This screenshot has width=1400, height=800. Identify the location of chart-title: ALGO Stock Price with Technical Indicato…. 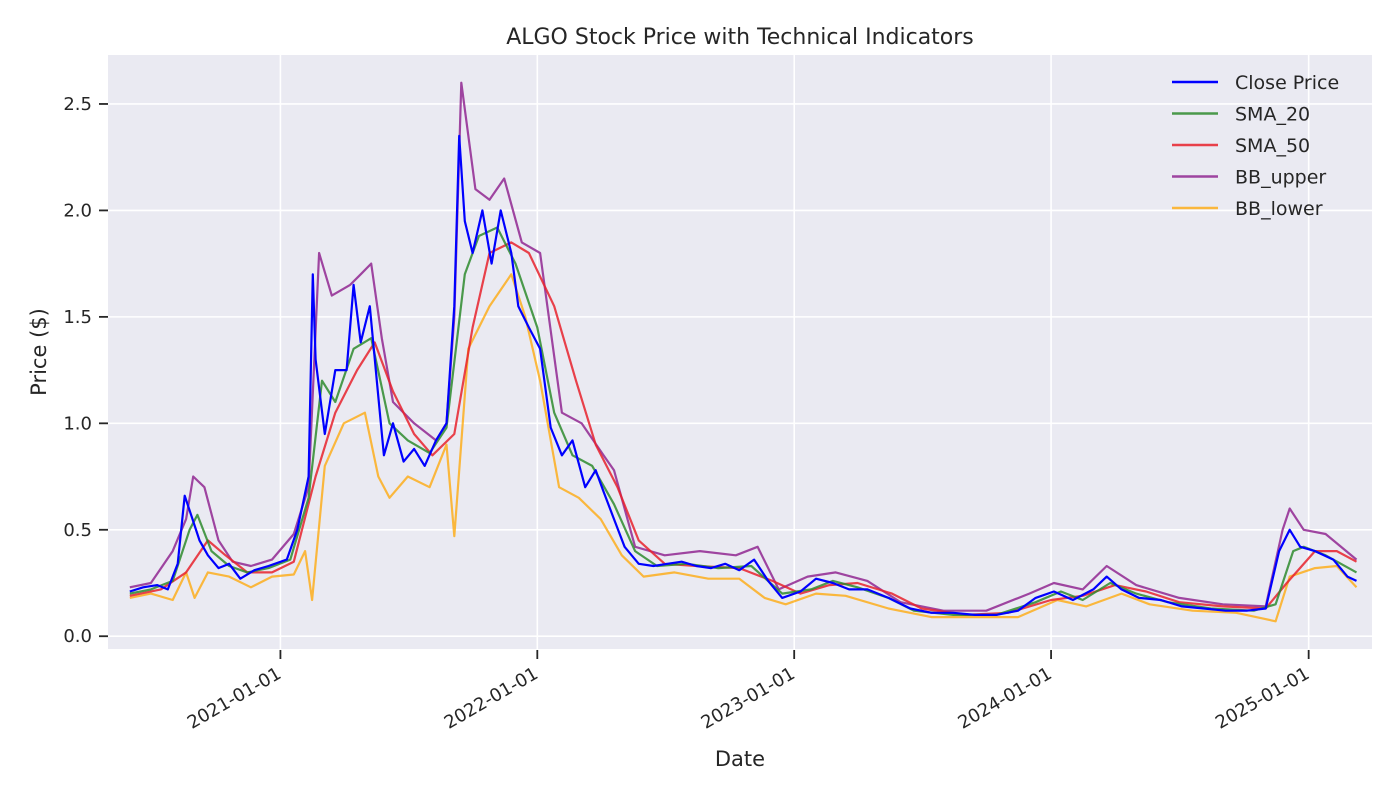
(740, 37).